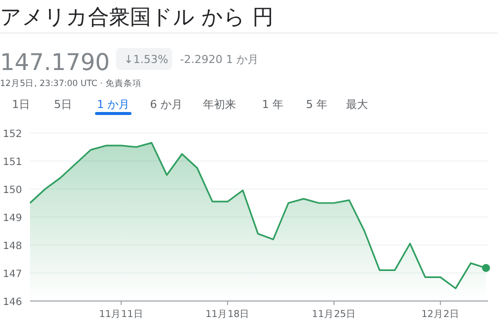 This screenshot has width=498, height=322. I want to click on annotation: 1日, so click(21, 104).